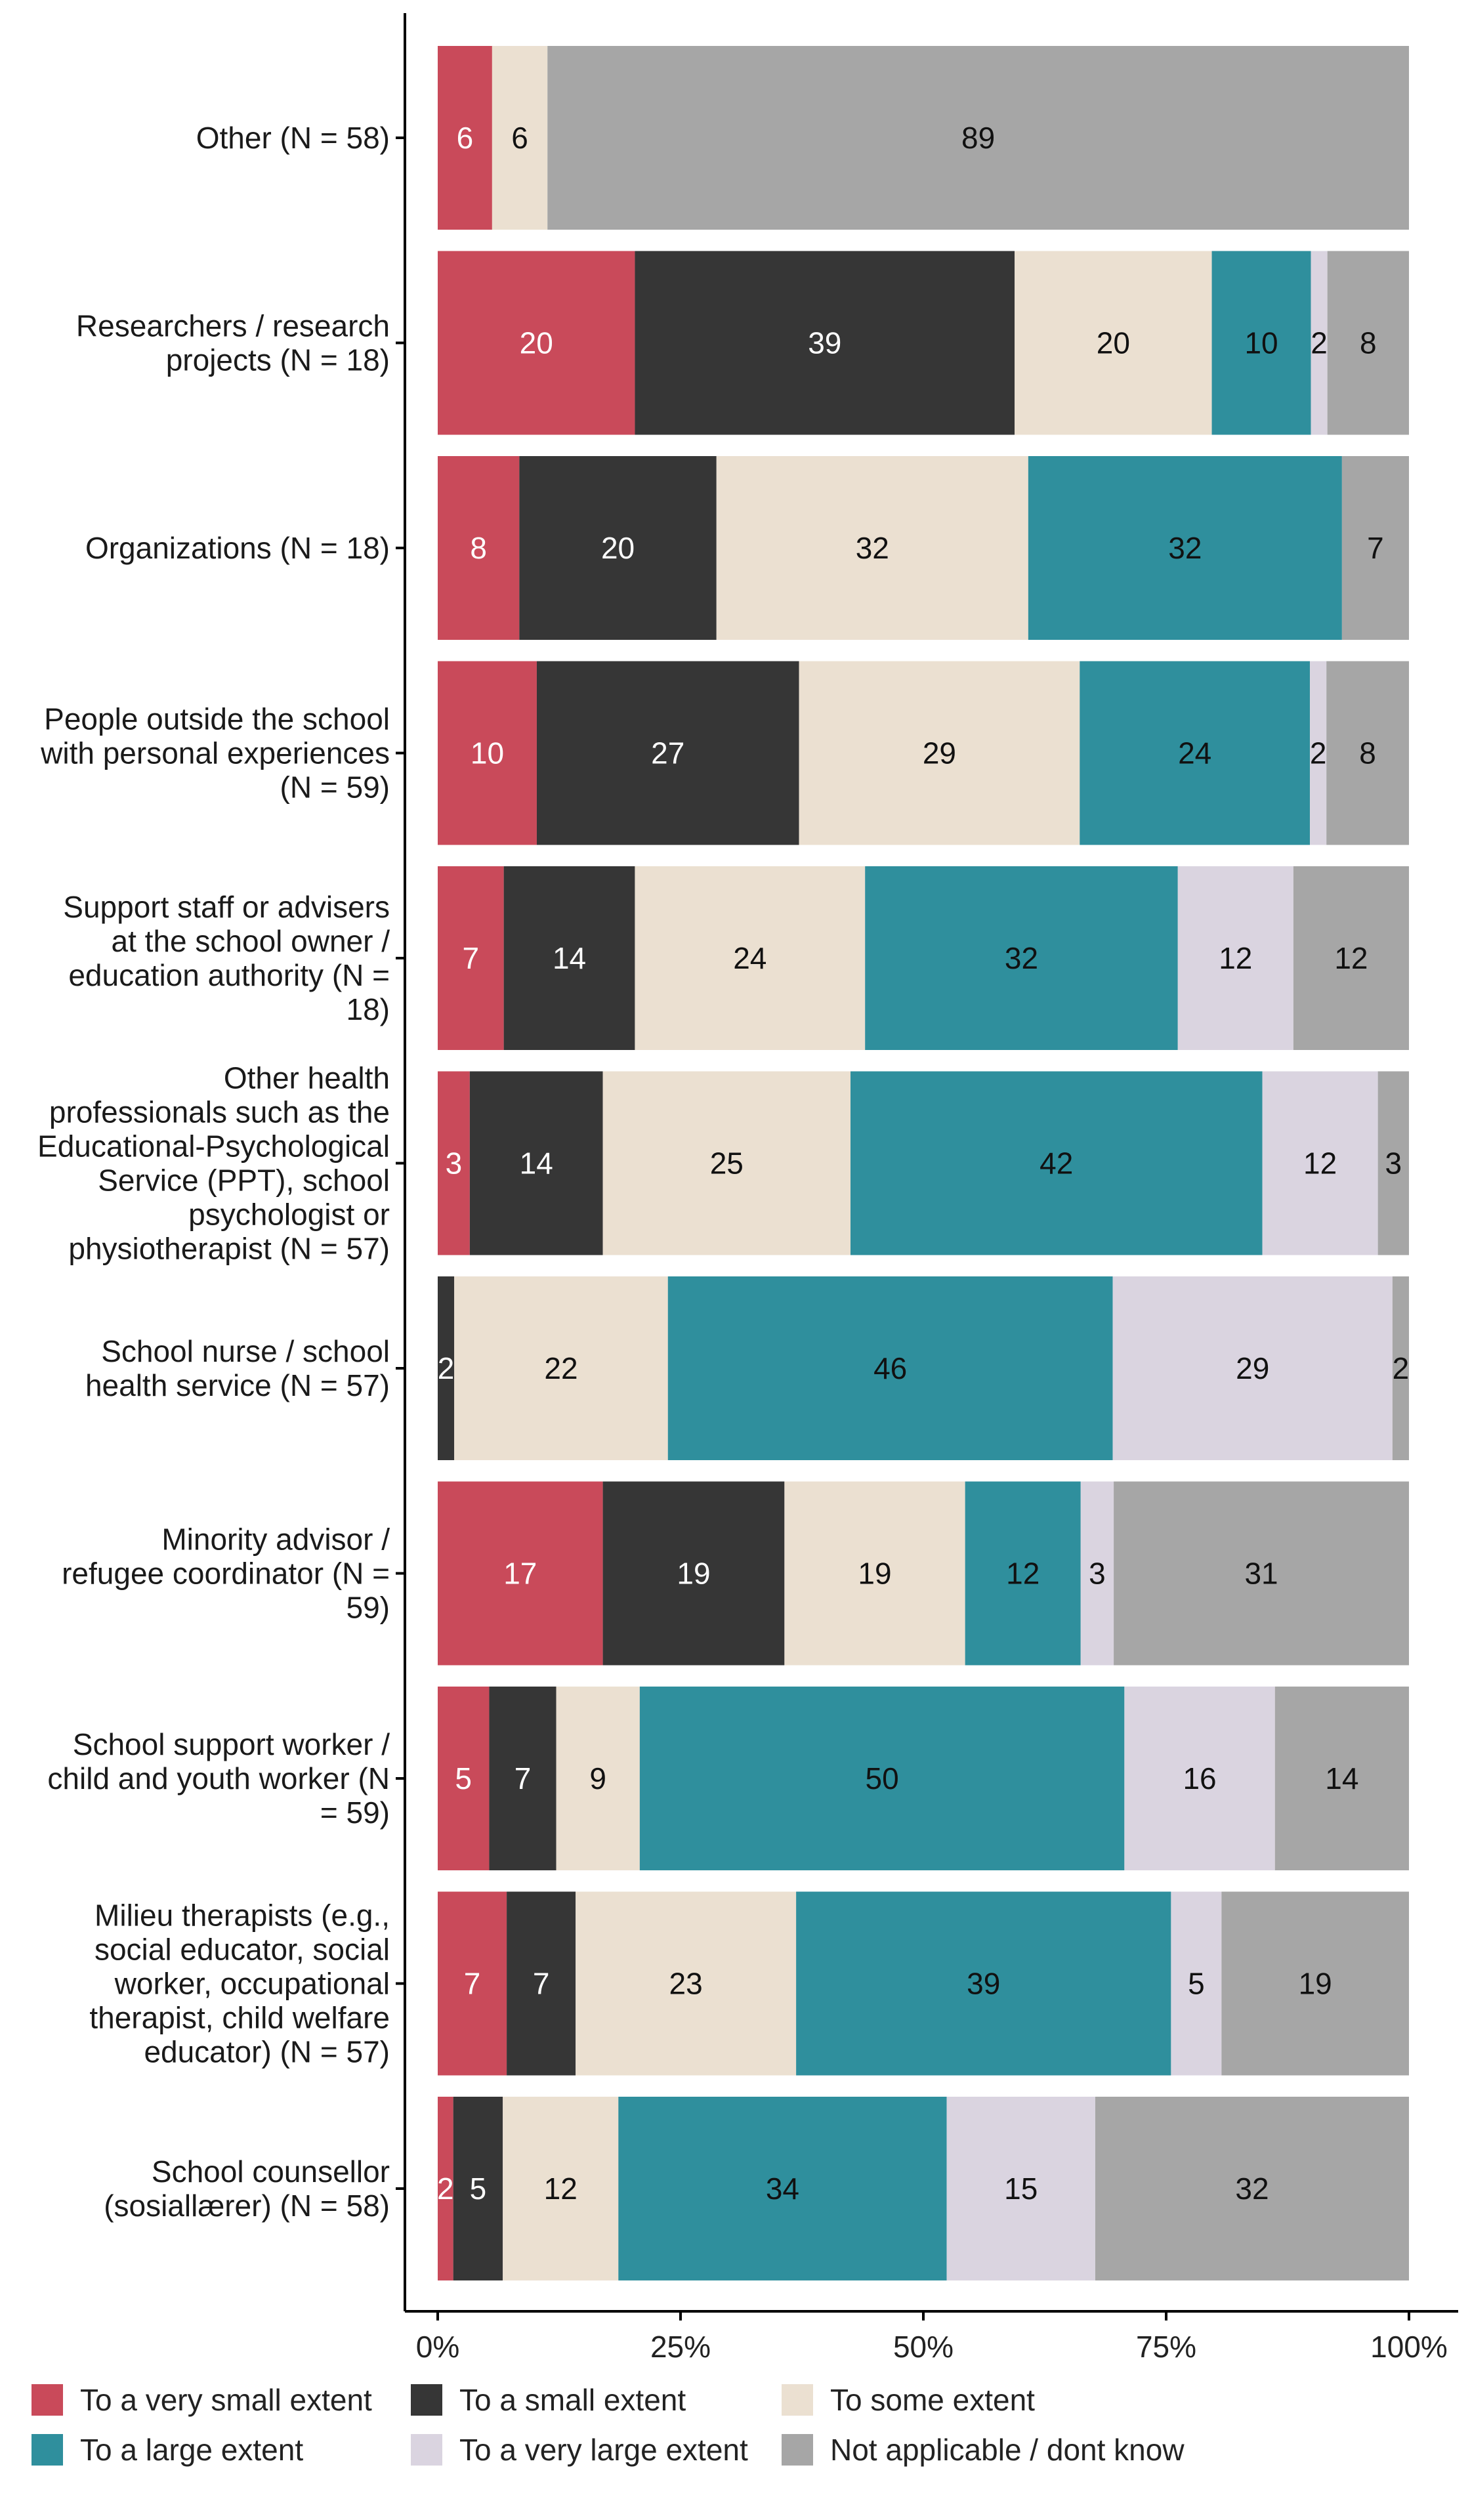 The width and height of the screenshot is (1470, 2520). What do you see at coordinates (446, 1368) in the screenshot?
I see `data-label: 2` at bounding box center [446, 1368].